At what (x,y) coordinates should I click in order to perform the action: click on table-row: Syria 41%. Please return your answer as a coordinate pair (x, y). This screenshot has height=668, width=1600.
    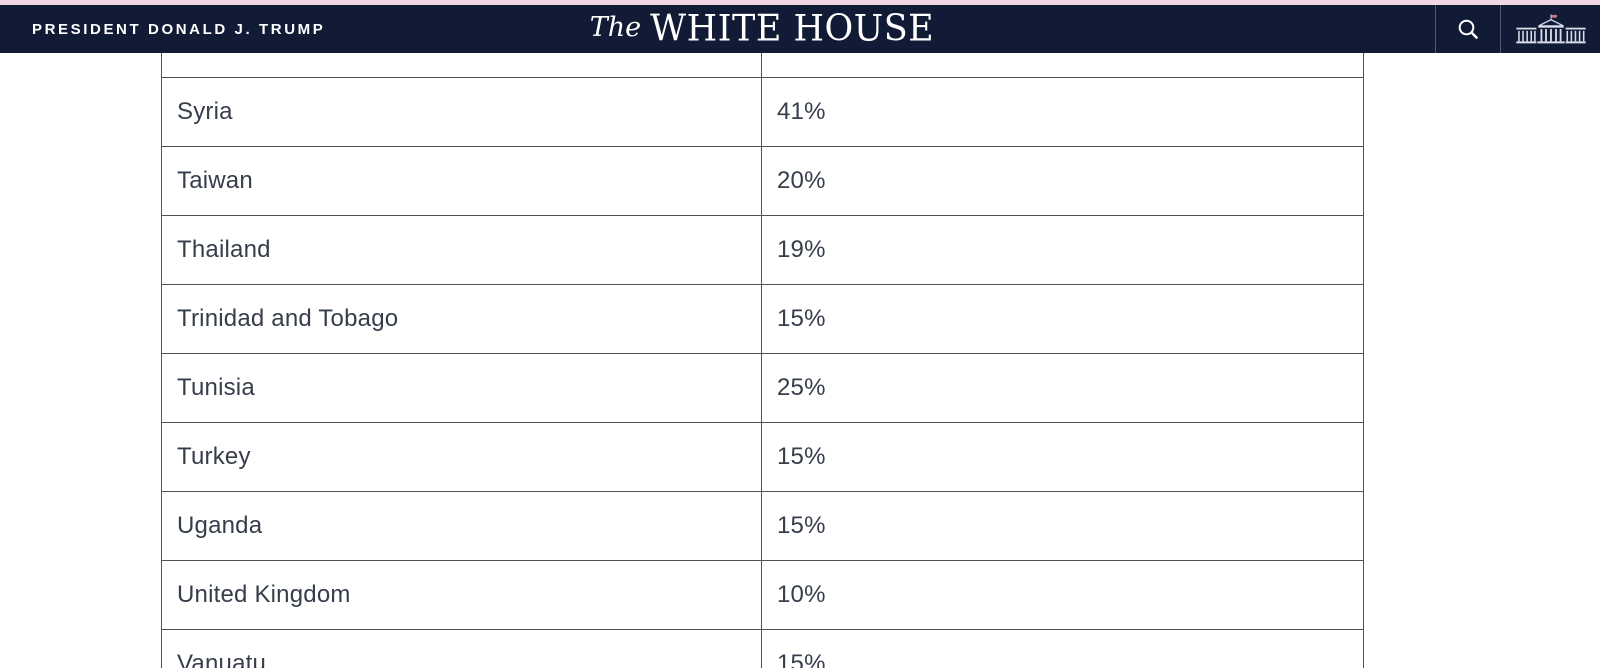
    Looking at the image, I should click on (762, 112).